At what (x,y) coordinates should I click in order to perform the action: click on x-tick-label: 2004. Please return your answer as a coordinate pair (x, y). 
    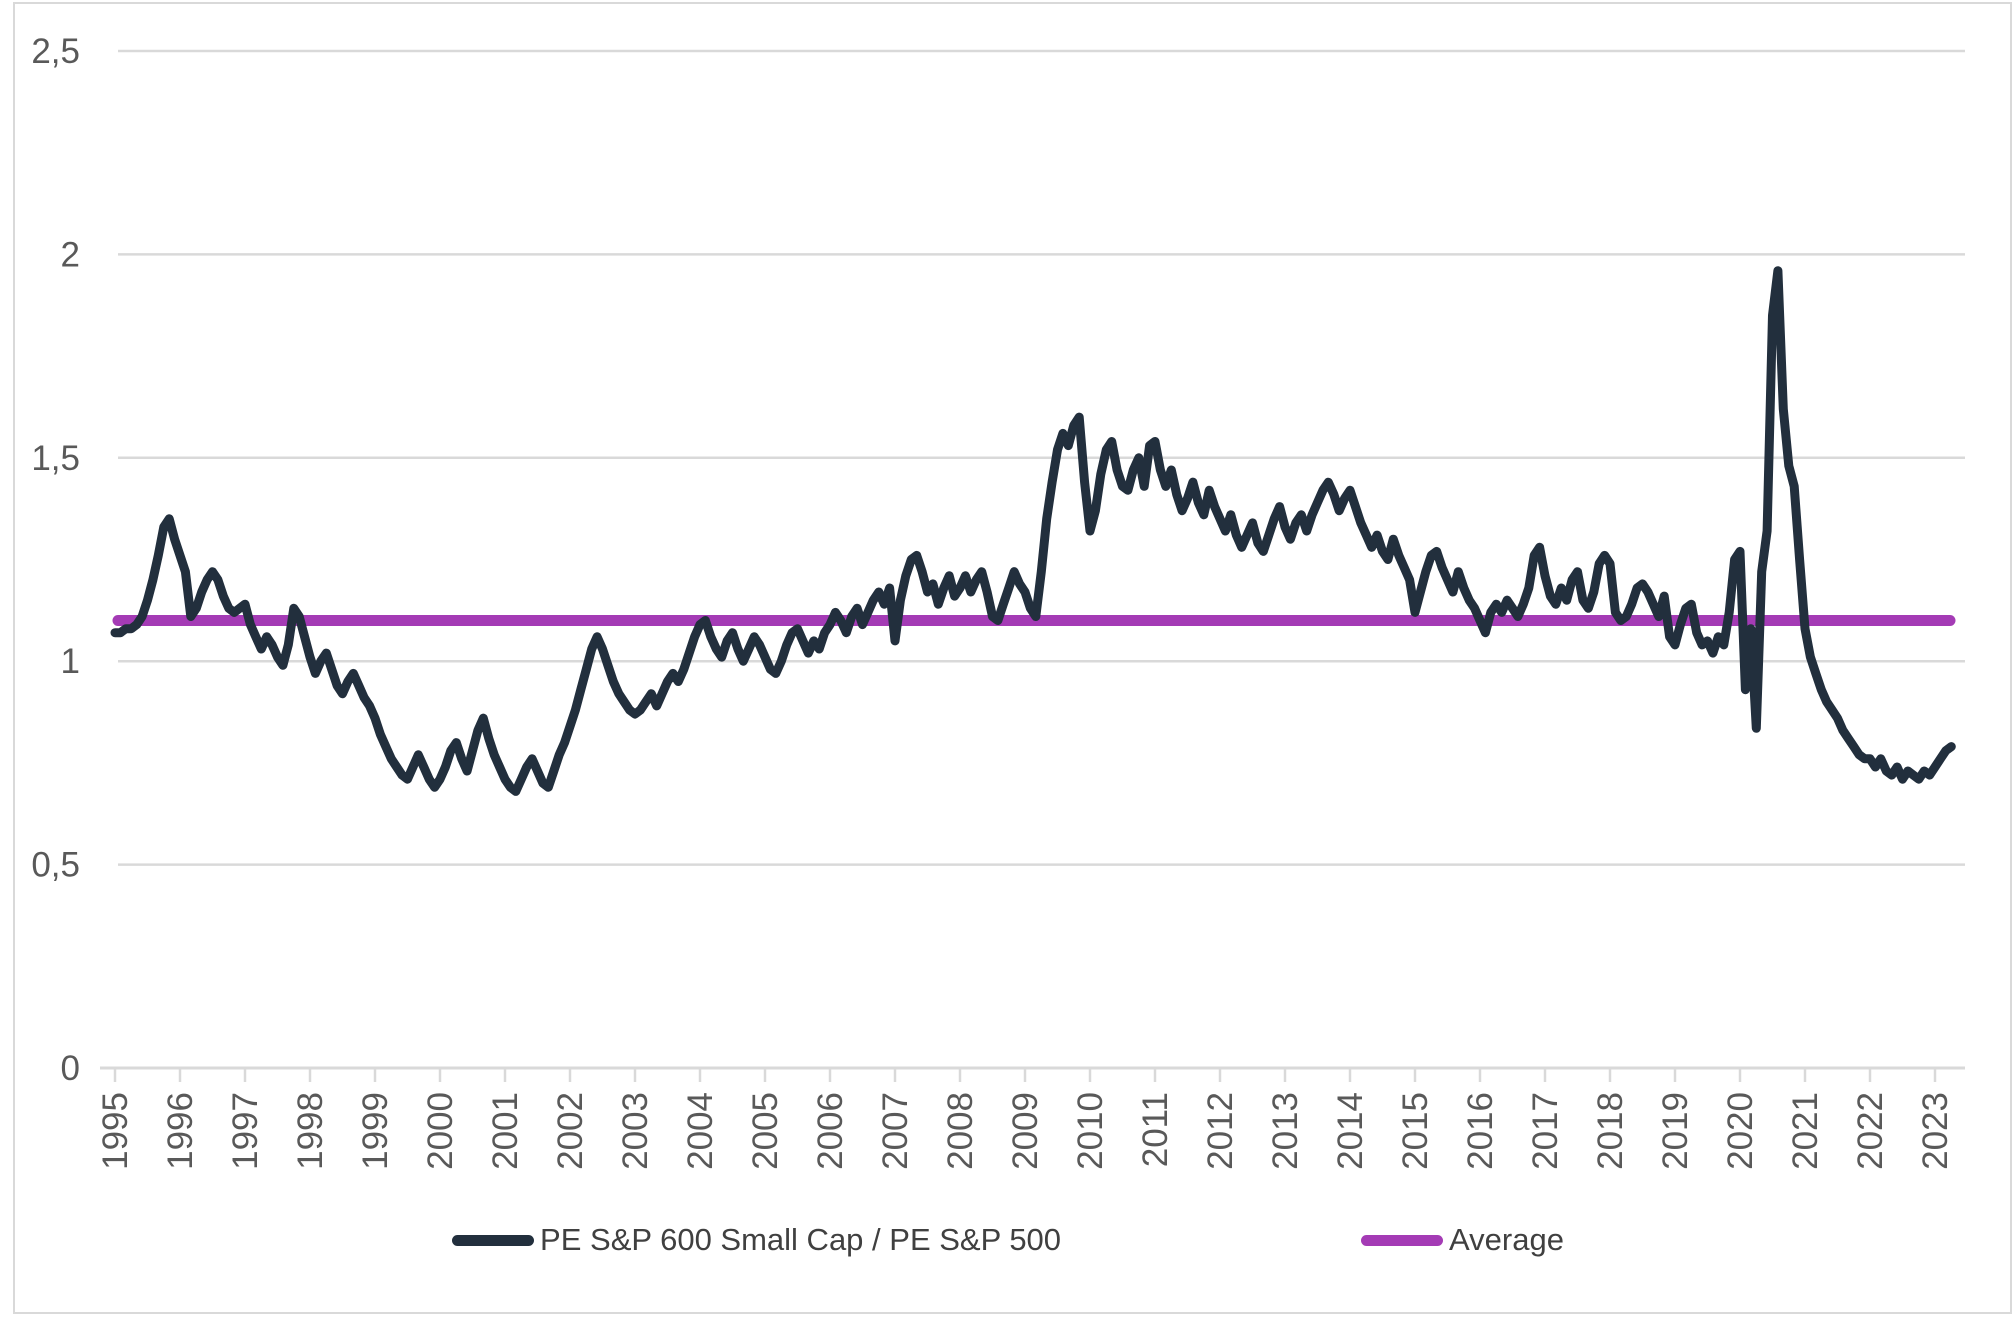
    Looking at the image, I should click on (700, 1131).